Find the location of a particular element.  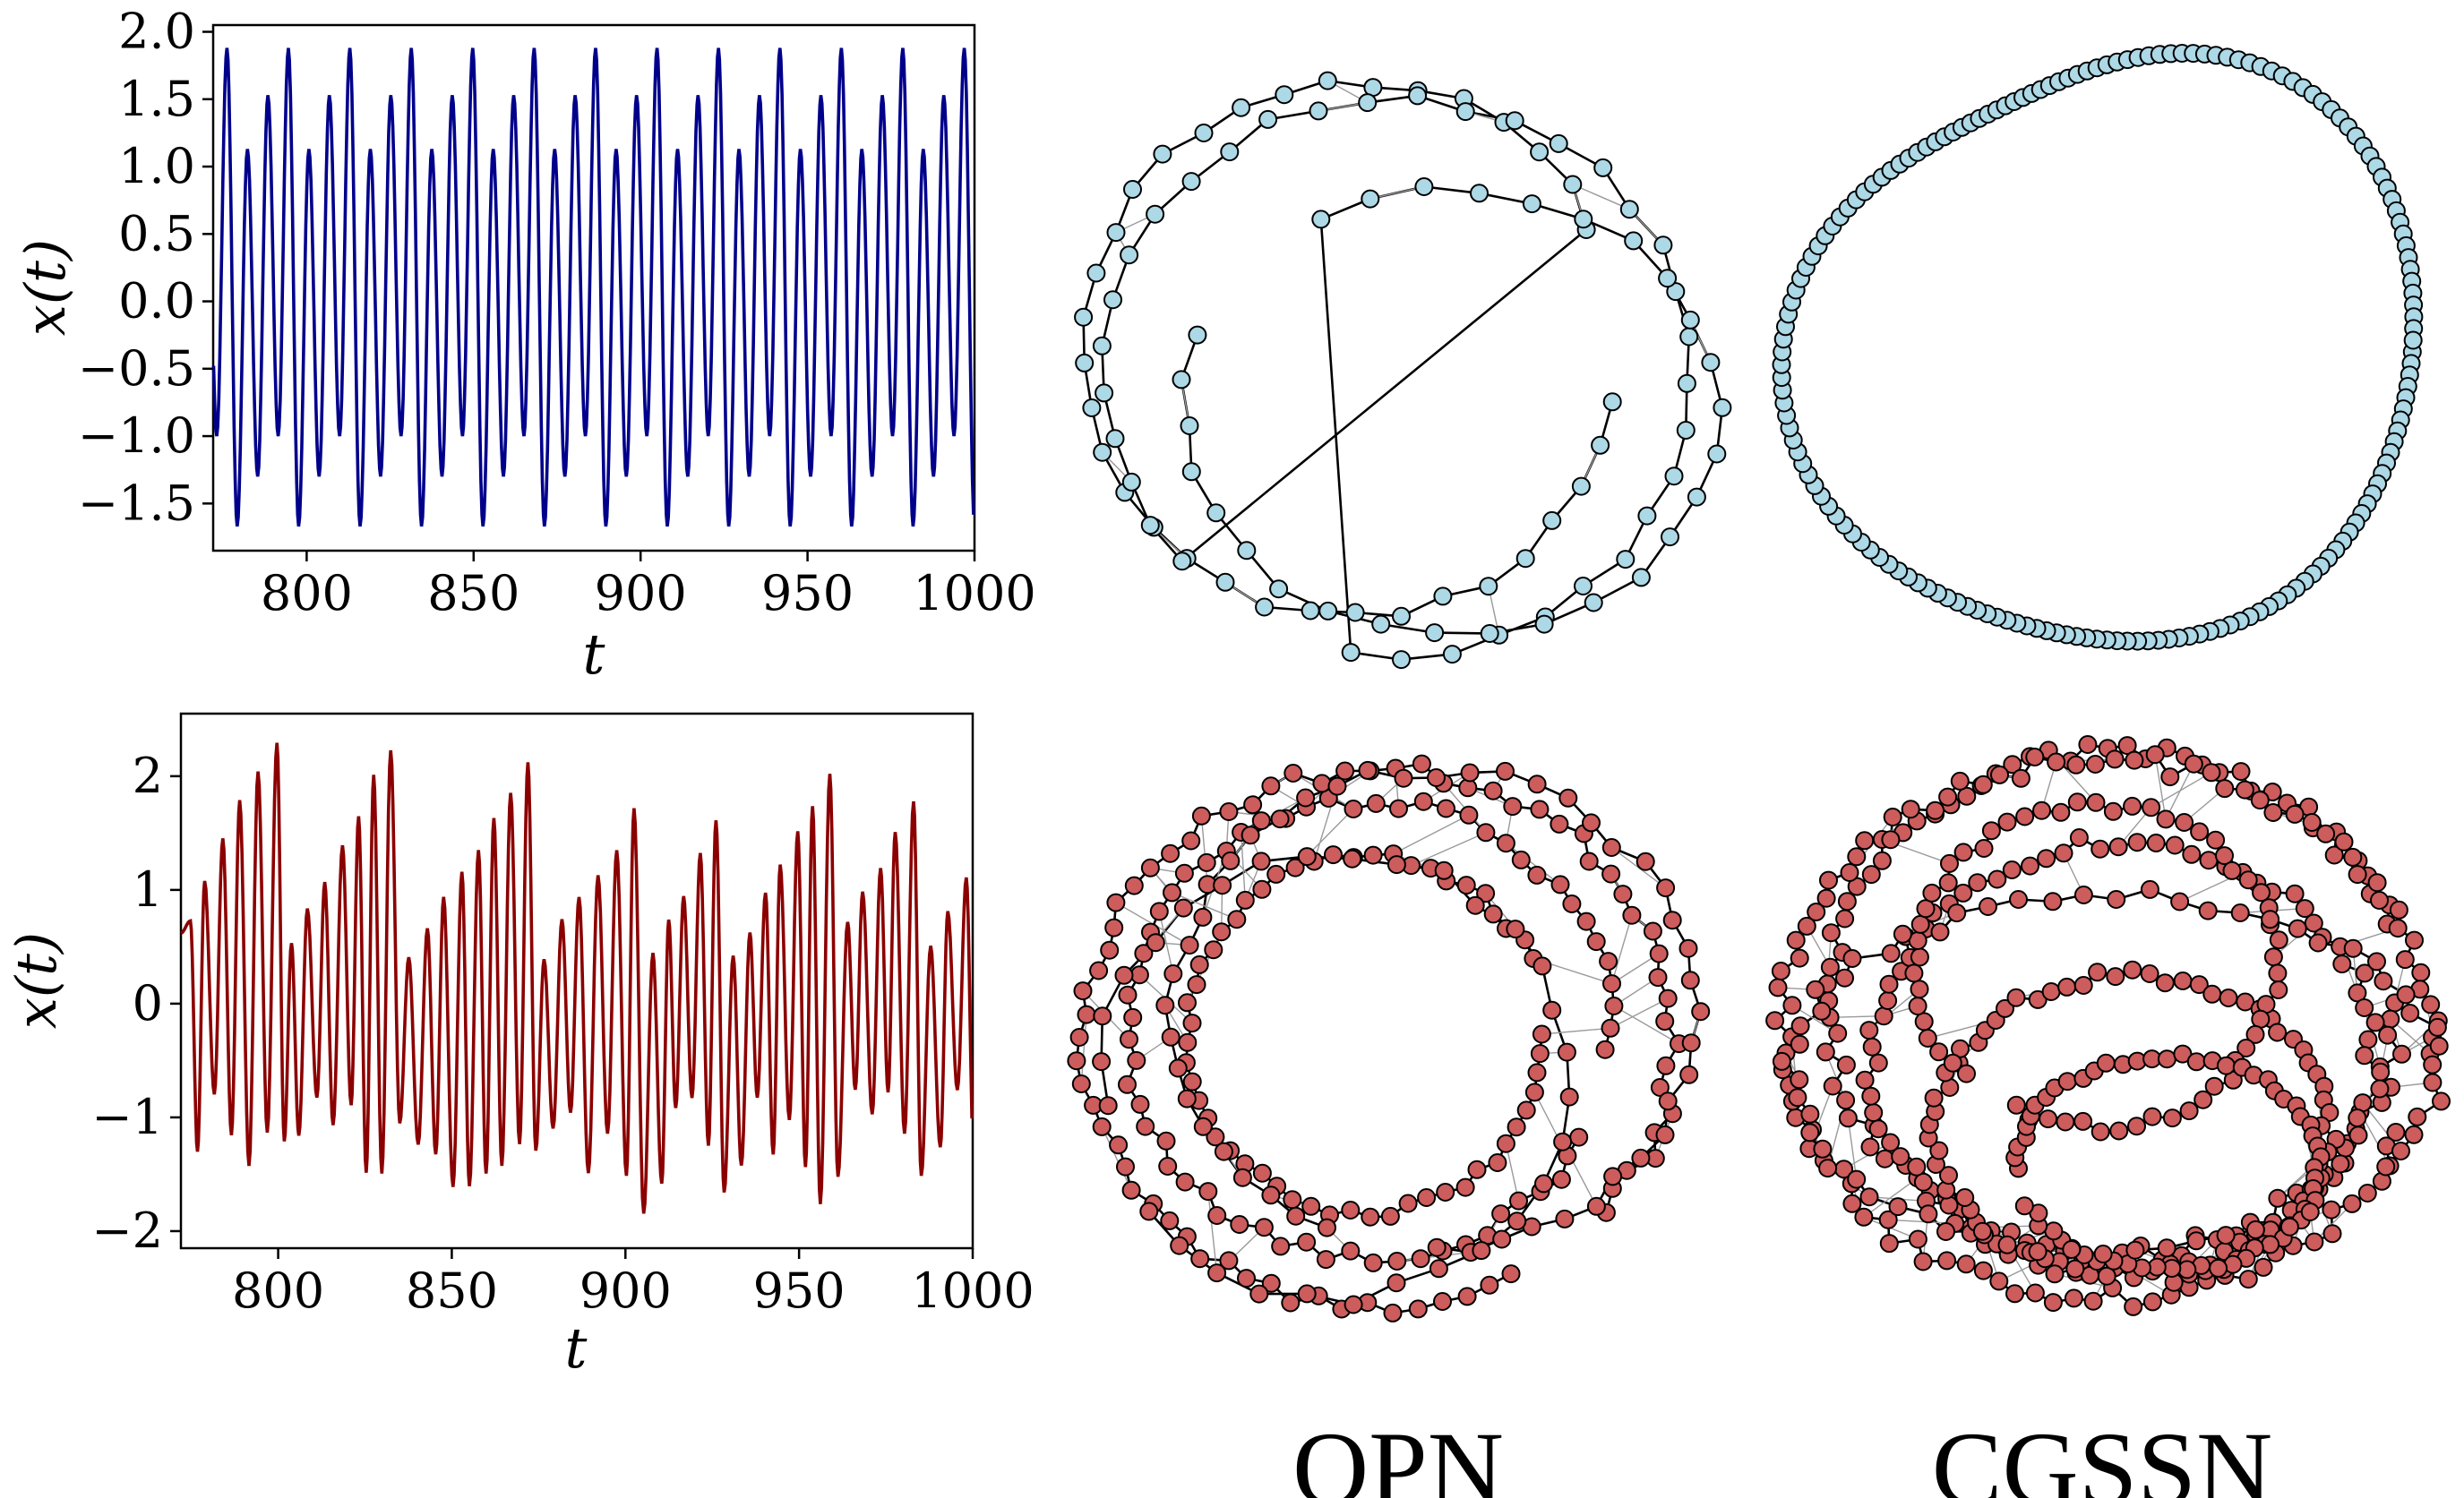

bottom-ytick-label: 1 is located at coordinates (148, 889).